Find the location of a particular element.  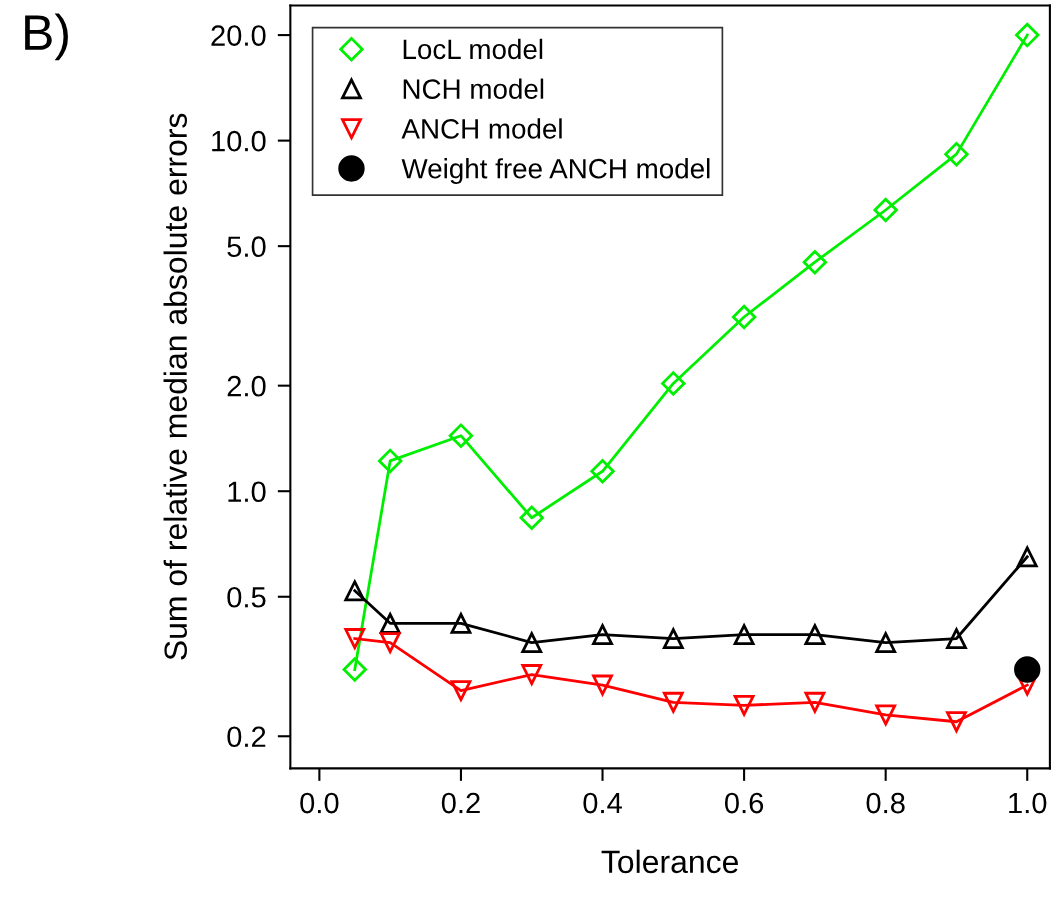

y-tick-label: 1.0 is located at coordinates (247, 492).